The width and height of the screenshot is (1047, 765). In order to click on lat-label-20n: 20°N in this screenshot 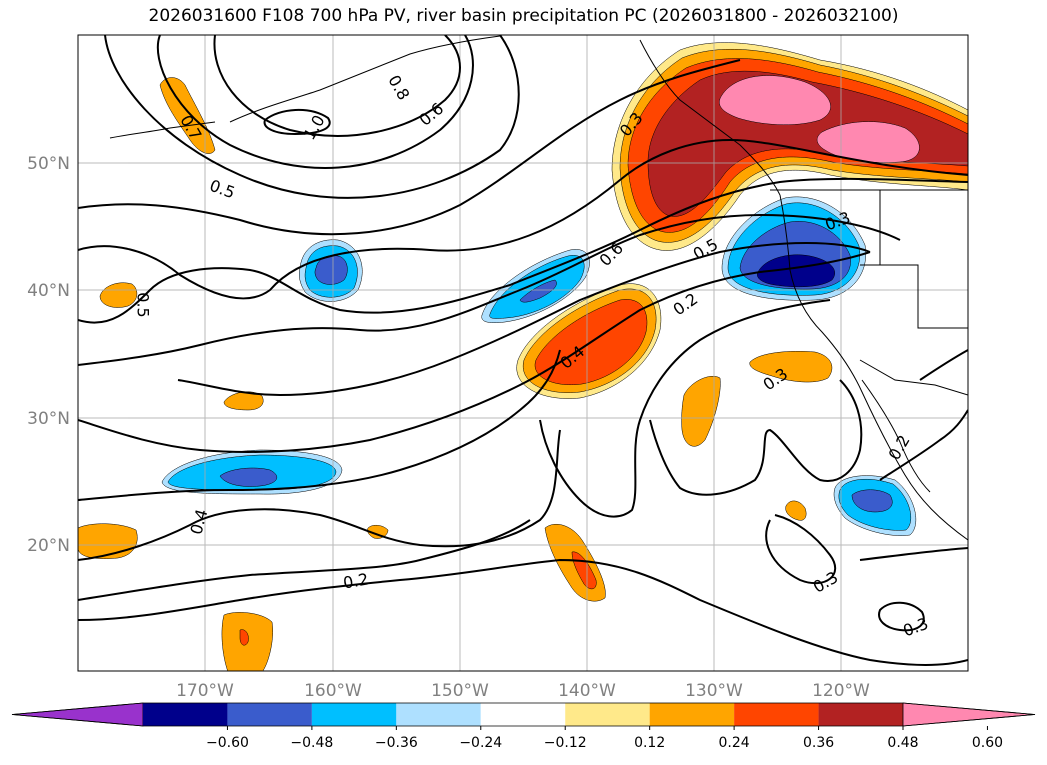, I will do `click(48, 546)`.